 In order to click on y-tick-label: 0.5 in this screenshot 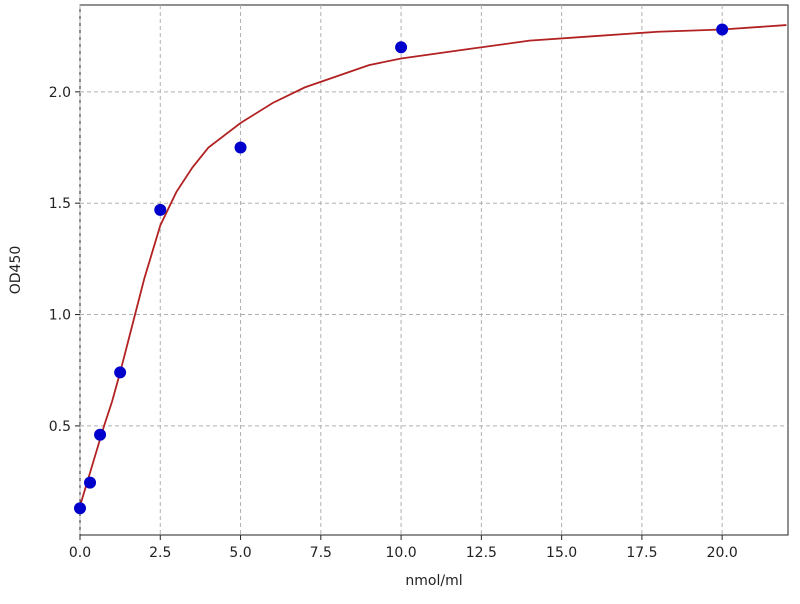, I will do `click(60, 427)`.